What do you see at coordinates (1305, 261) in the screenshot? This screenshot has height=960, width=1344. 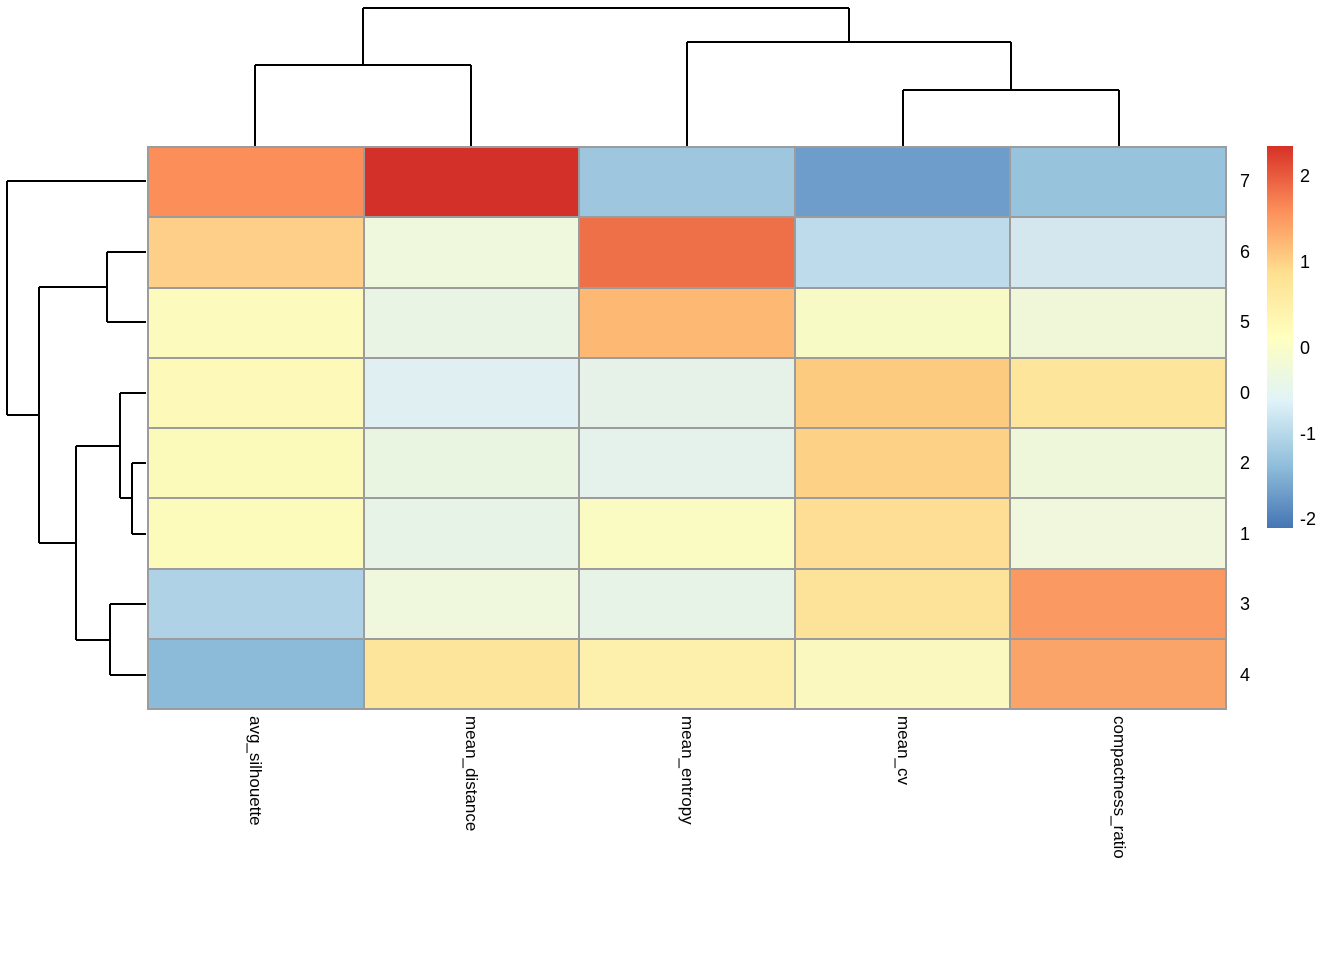 I see `legend-tick-1: 1` at bounding box center [1305, 261].